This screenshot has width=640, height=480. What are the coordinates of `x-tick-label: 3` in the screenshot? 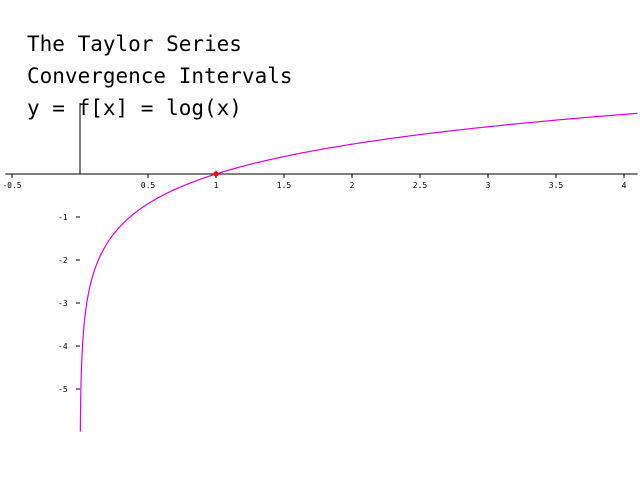 It's located at (488, 185).